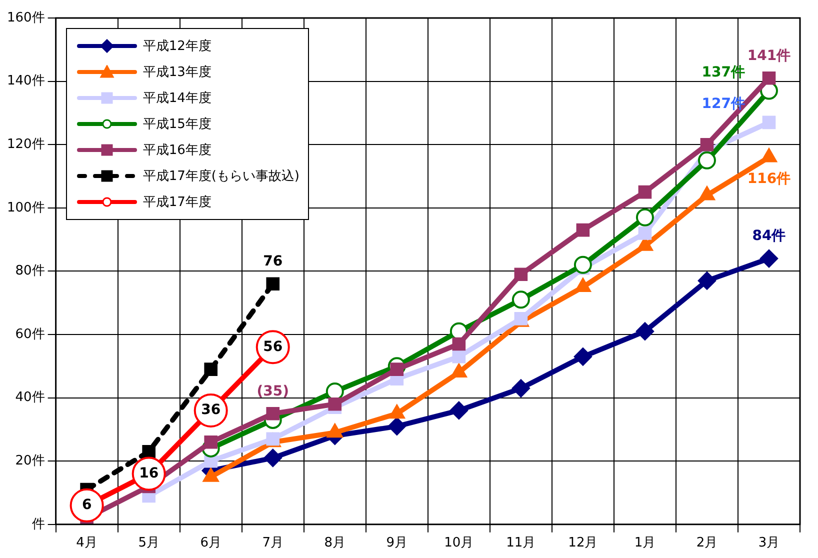 The width and height of the screenshot is (818, 558). I want to click on y-tick-label: 160件, so click(25, 18).